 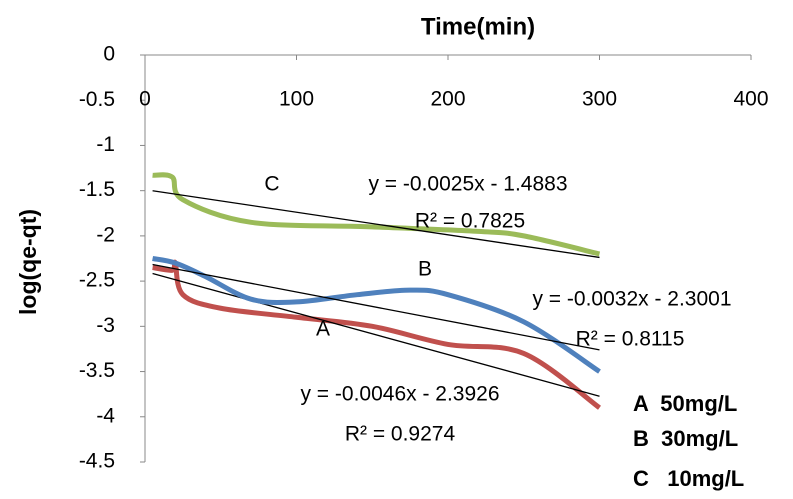 I want to click on trend-equation: y = -0.0032x - 2.3001, so click(x=631, y=299).